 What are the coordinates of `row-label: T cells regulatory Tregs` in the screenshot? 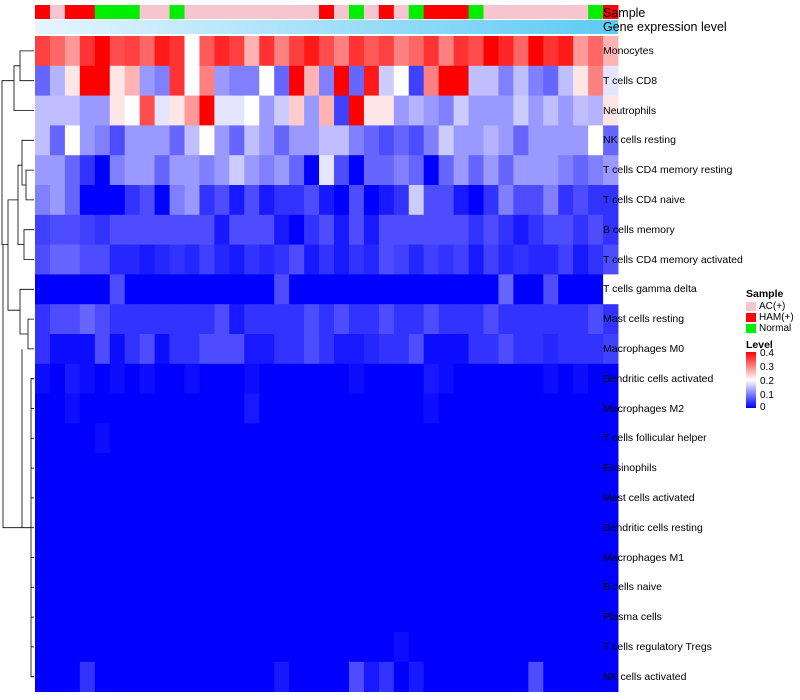 It's located at (657, 646).